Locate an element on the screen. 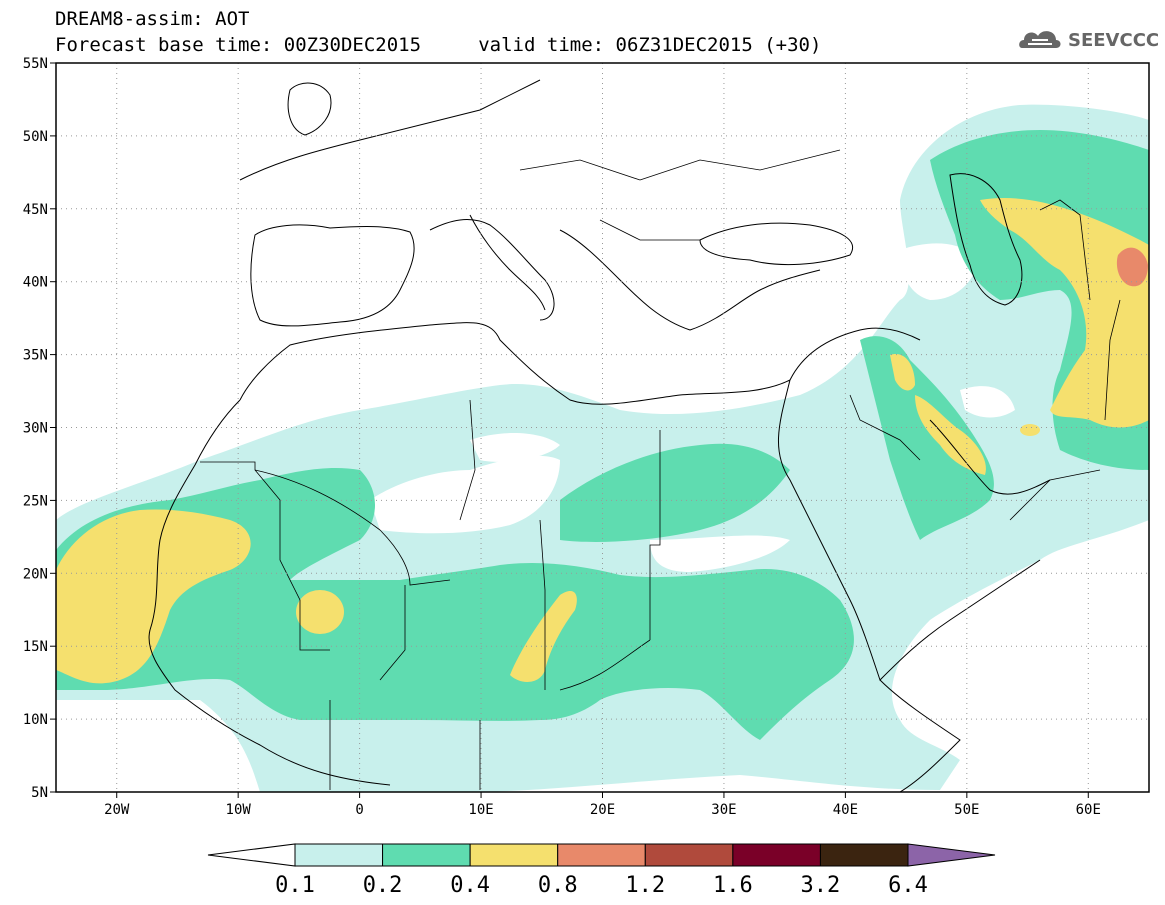  lon-tick-label: 40E is located at coordinates (845, 810).